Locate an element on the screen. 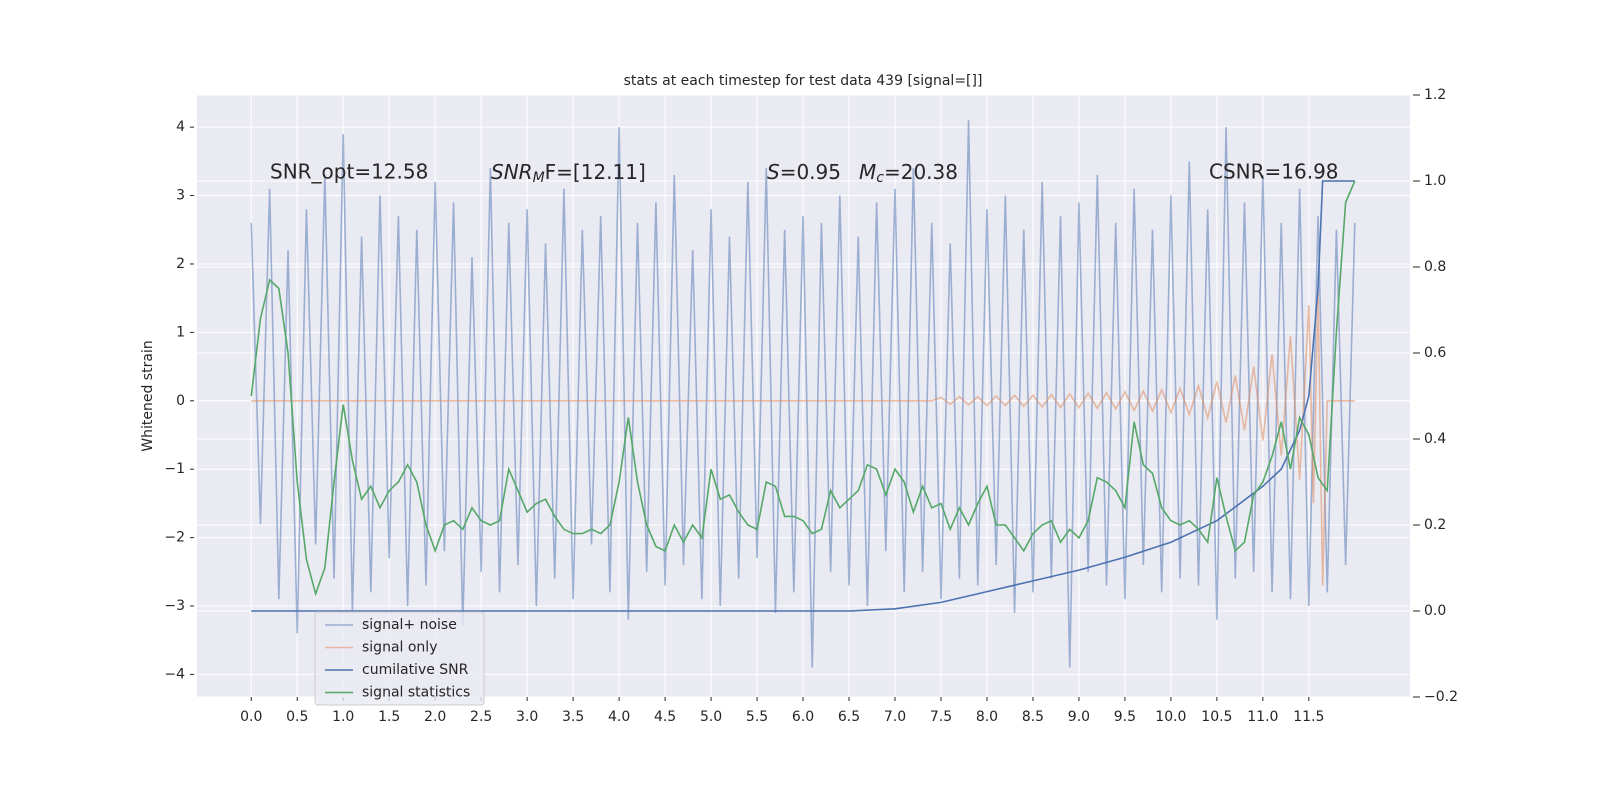  x-tick-label: 6.5 is located at coordinates (849, 717).